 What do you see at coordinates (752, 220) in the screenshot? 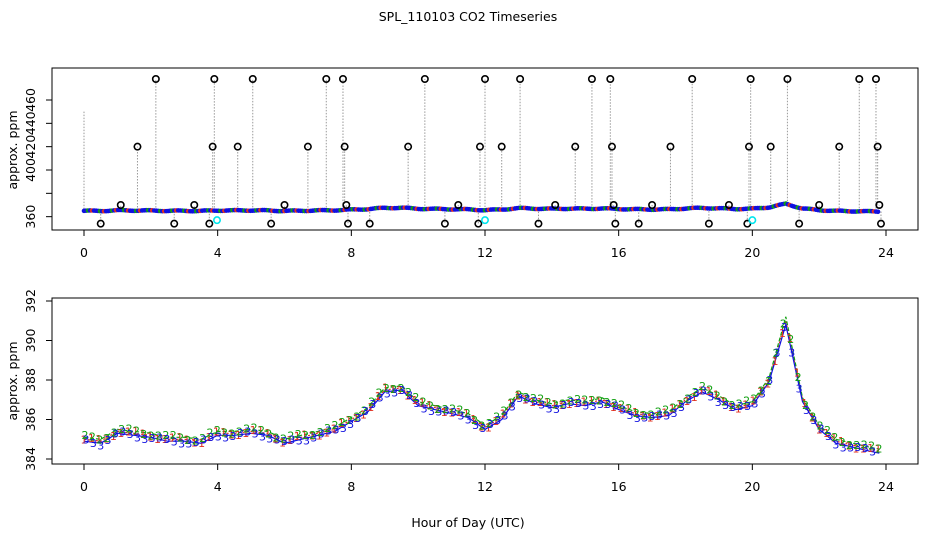
I see `top-cyan-point` at bounding box center [752, 220].